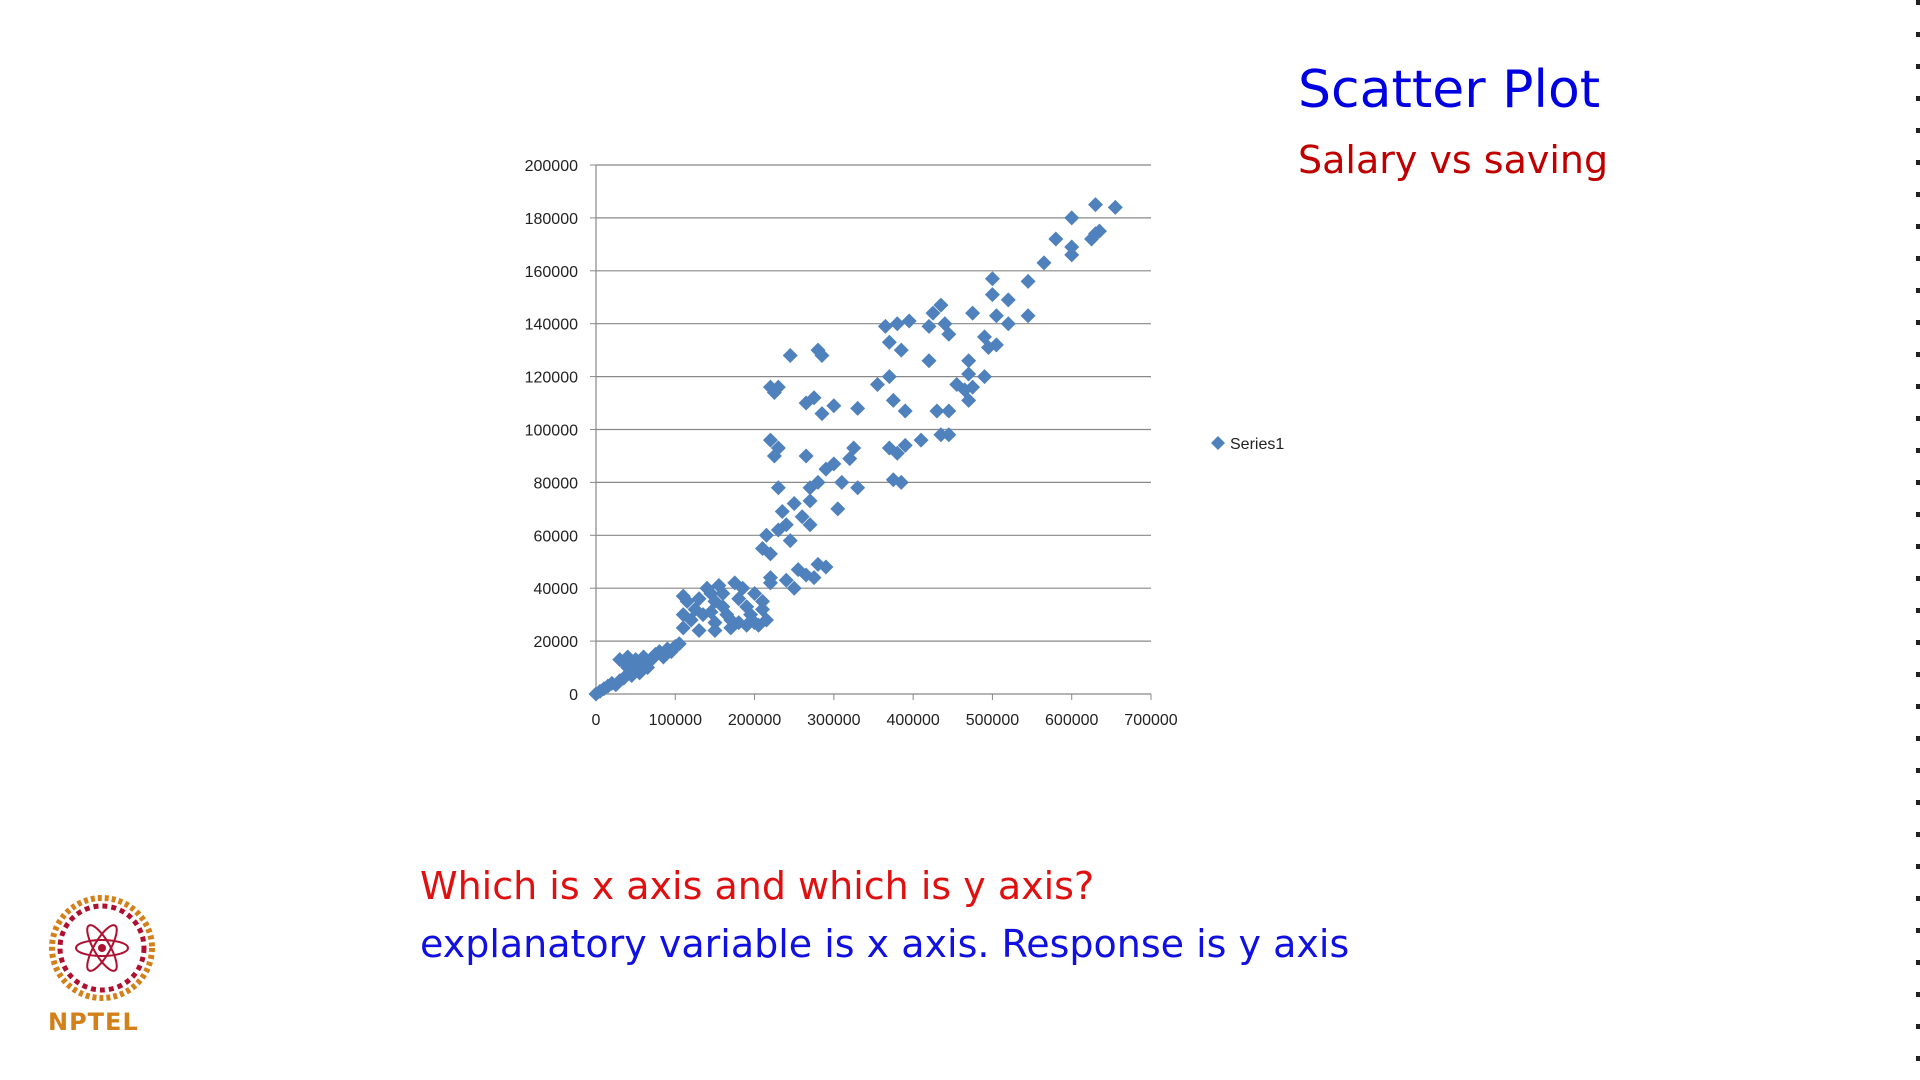 The height and width of the screenshot is (1080, 1920). Describe the element at coordinates (551, 272) in the screenshot. I see `y-tick-label: 160000` at that location.